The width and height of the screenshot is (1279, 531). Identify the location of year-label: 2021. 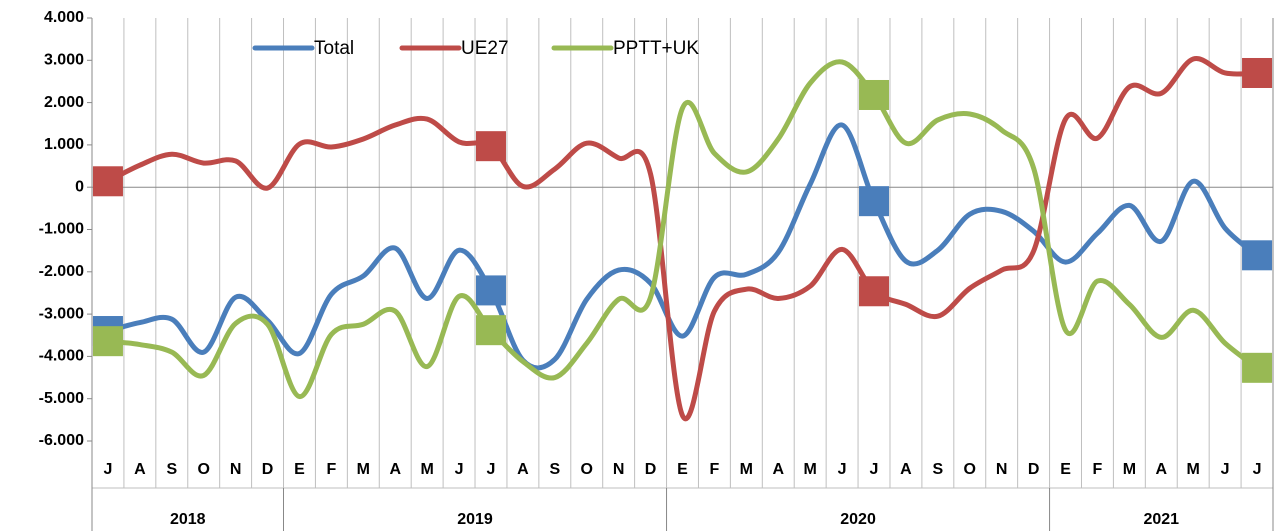
(1161, 519).